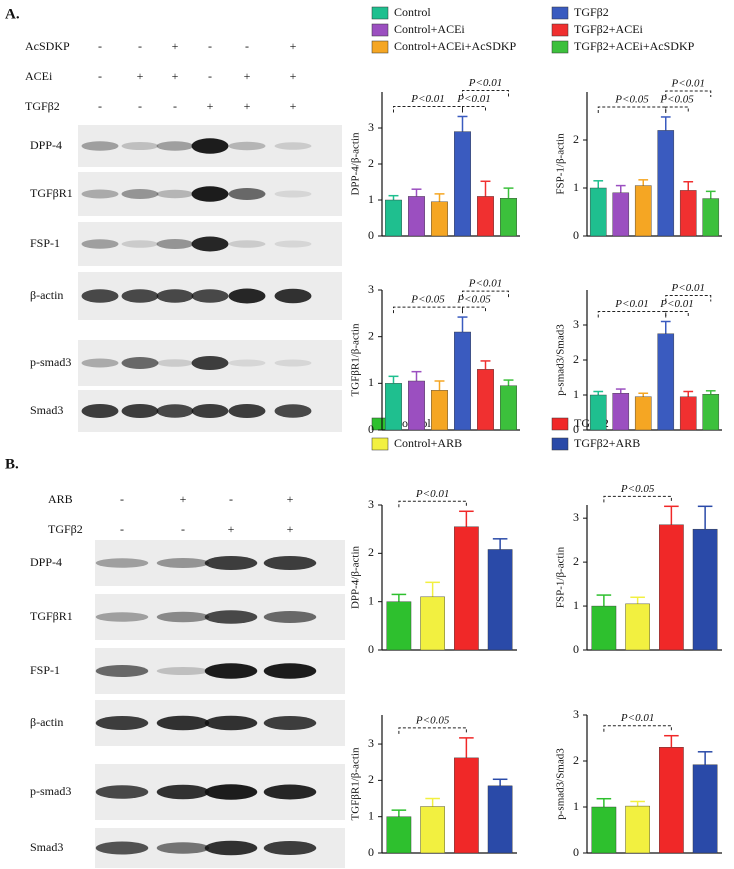 The image size is (734, 869). Describe the element at coordinates (356, 783) in the screenshot. I see `y-axis-label: TGFβR1/β-actin` at that location.